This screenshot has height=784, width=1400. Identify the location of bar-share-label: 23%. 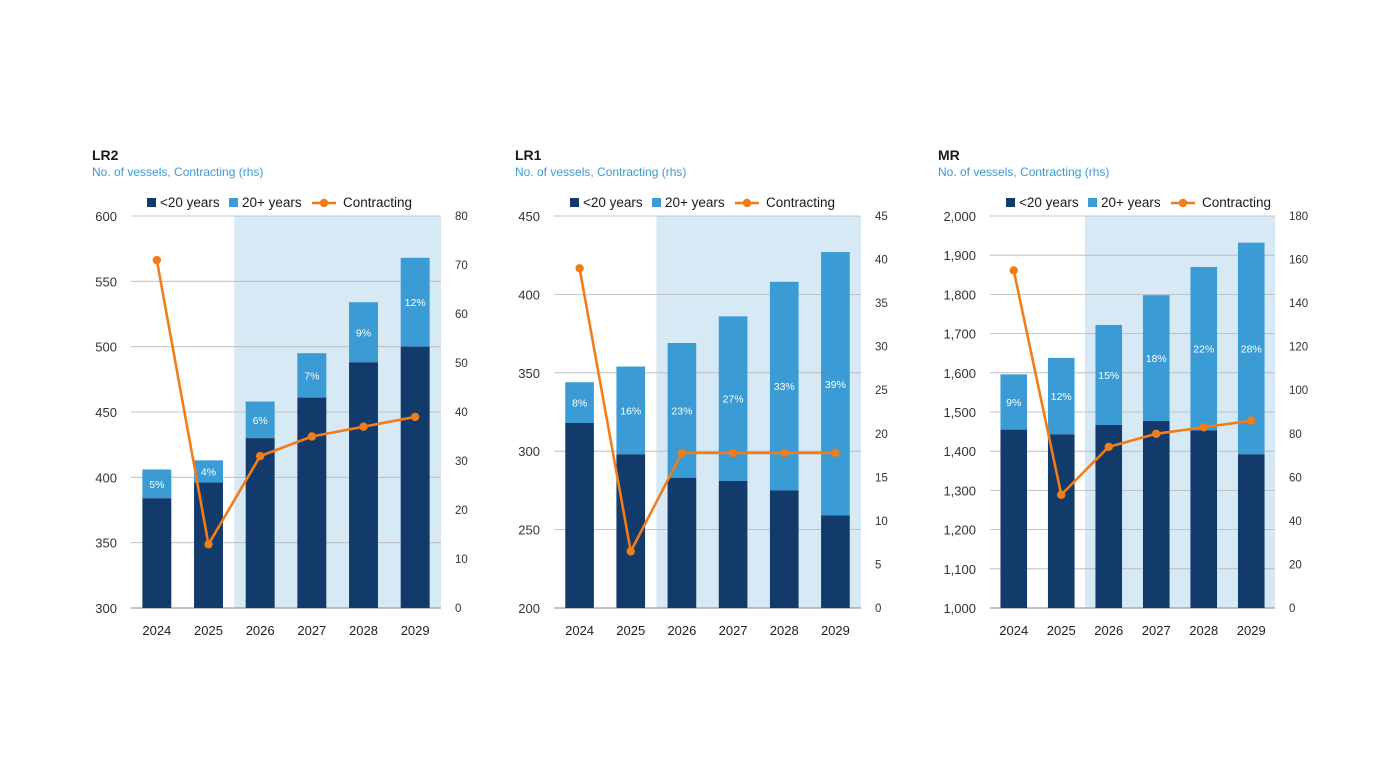
(681, 411).